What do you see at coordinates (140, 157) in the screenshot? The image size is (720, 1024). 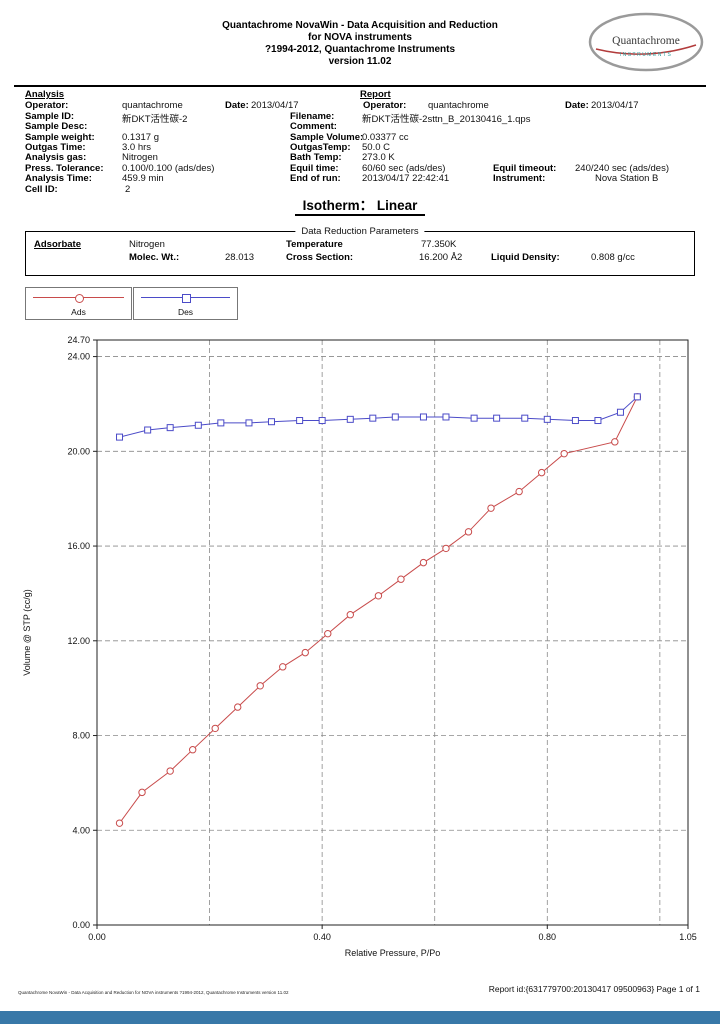 I see `analysis-gas-value: Nitrogen` at bounding box center [140, 157].